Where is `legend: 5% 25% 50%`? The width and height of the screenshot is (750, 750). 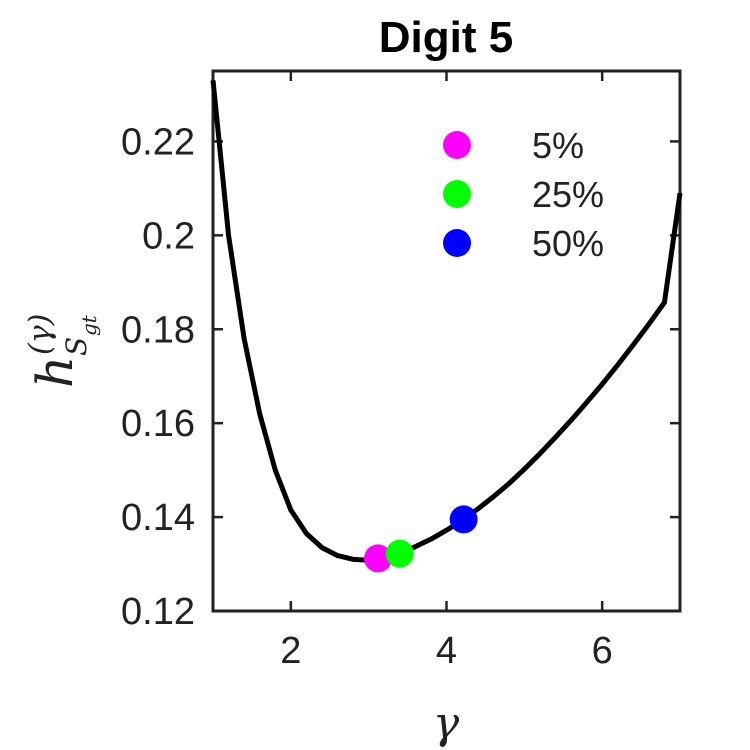
legend: 5% 25% 50% is located at coordinates (523, 194).